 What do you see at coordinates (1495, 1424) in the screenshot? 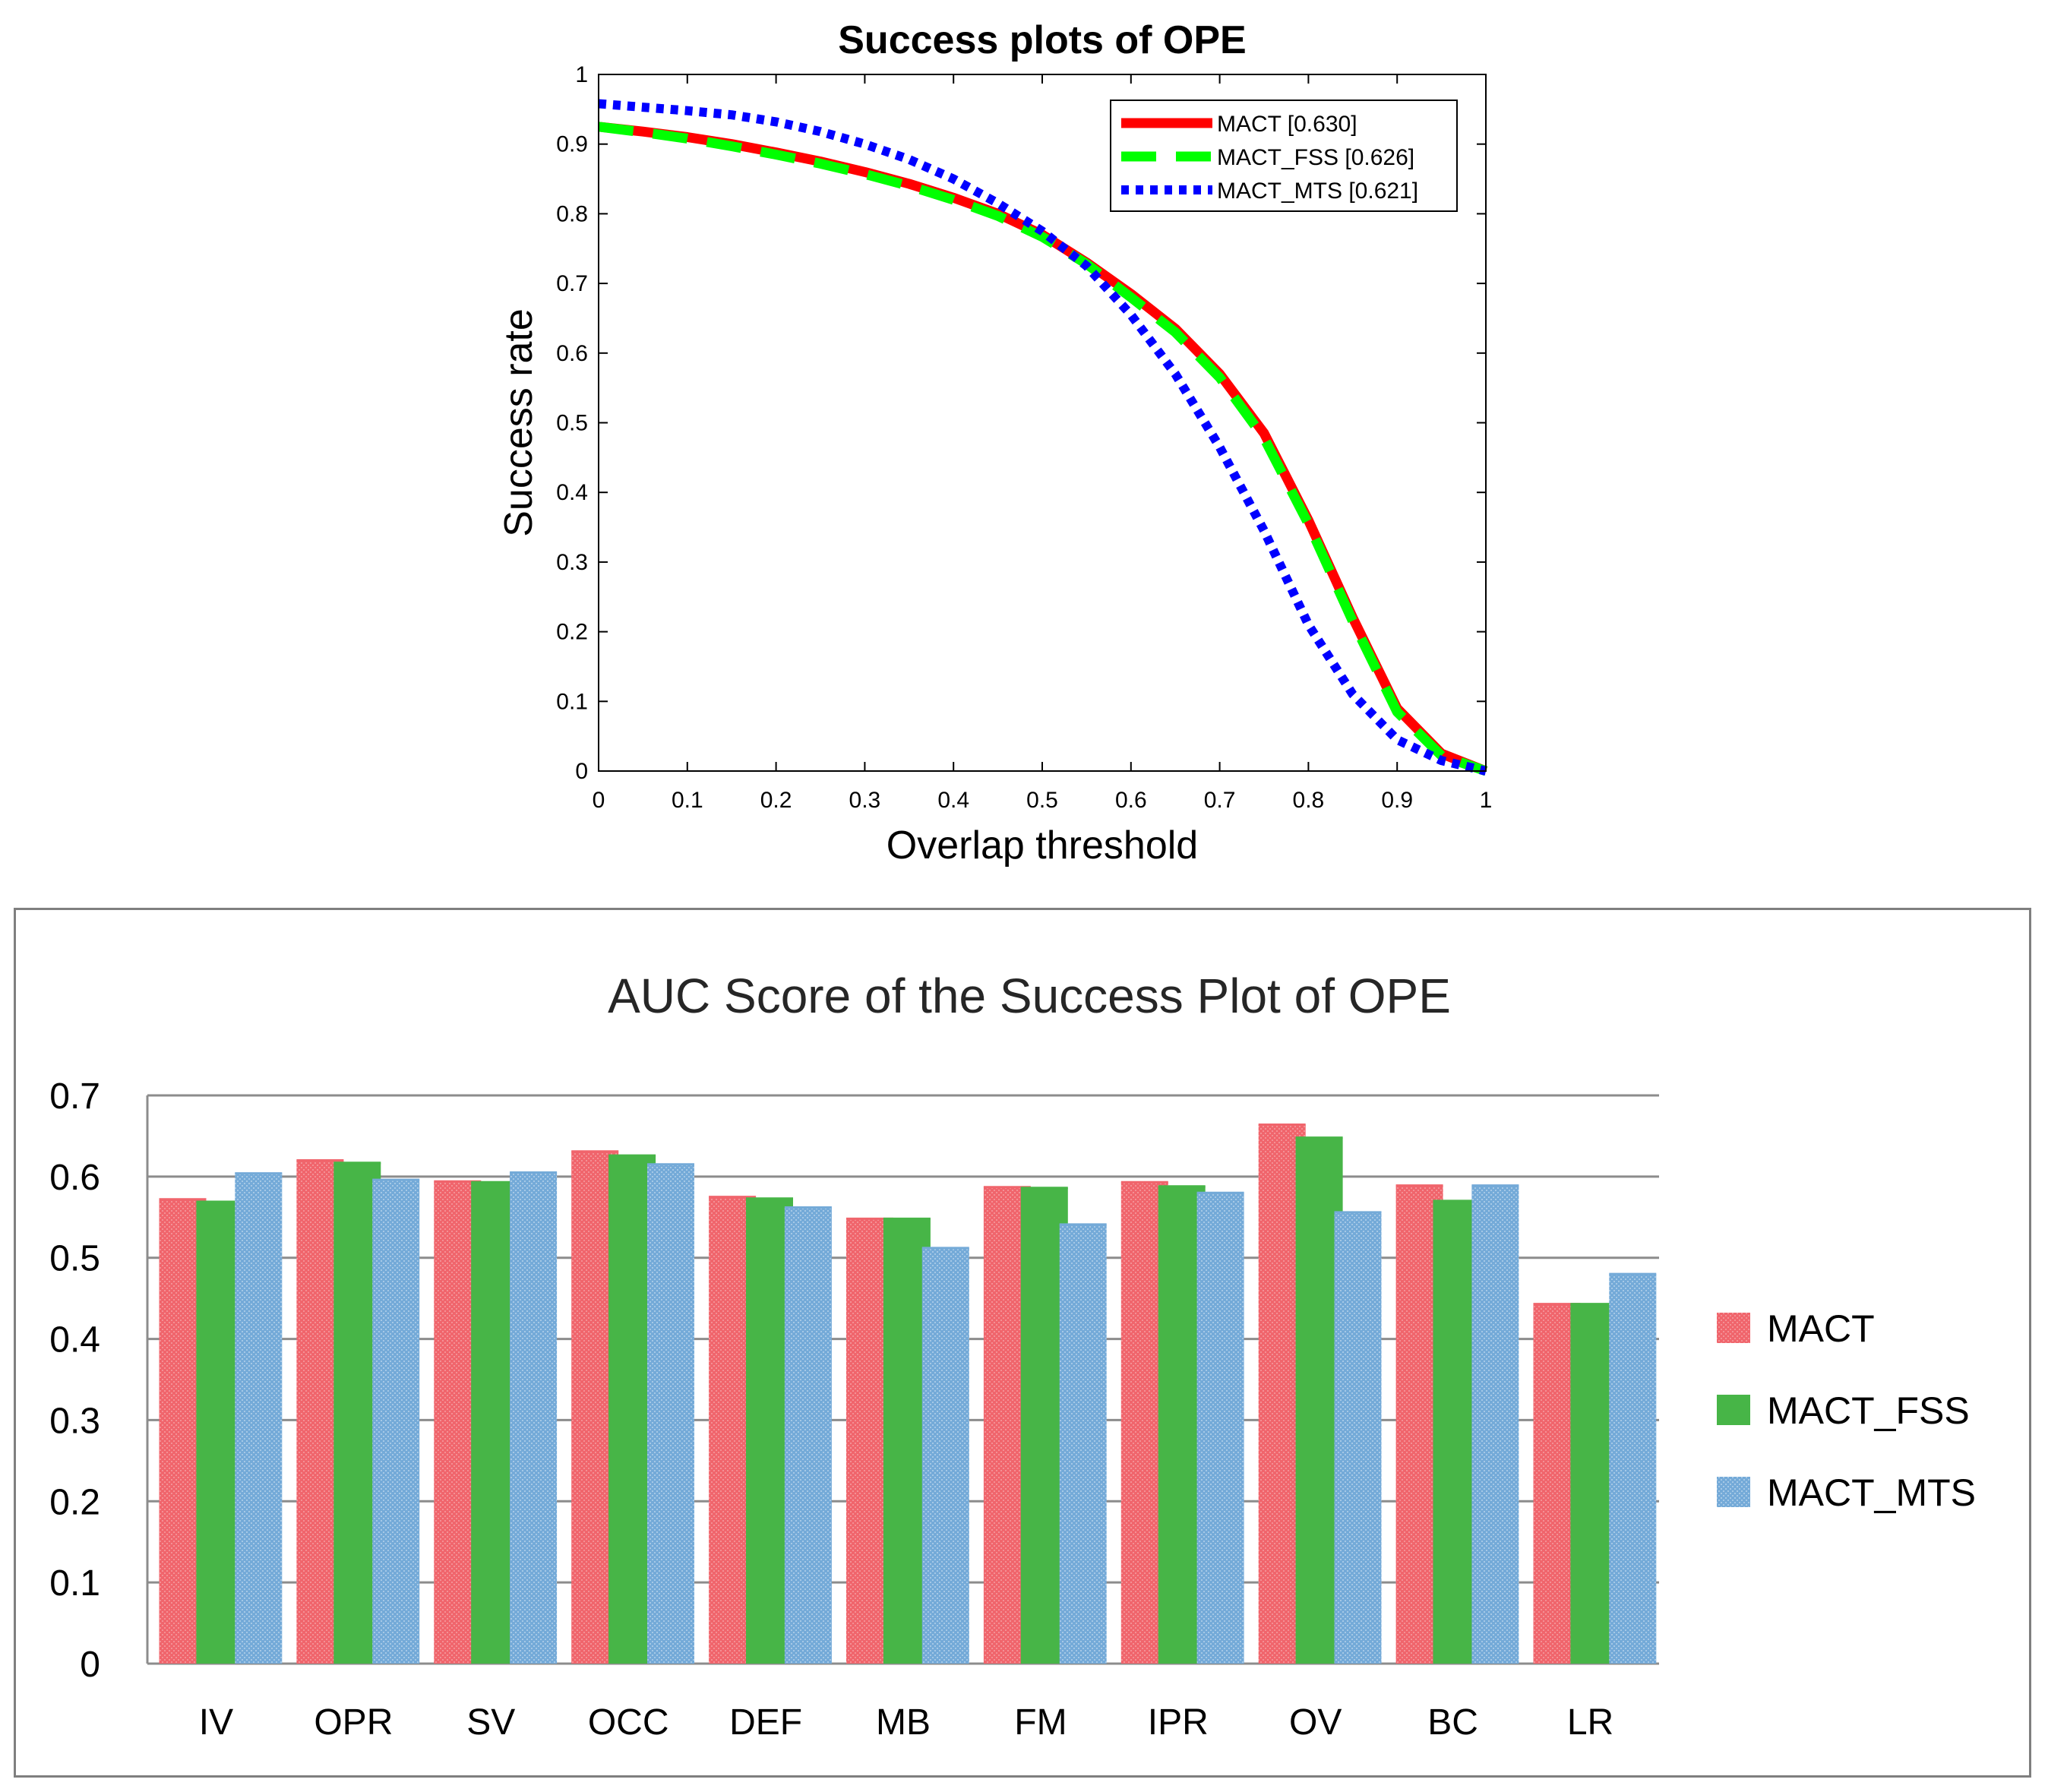
I see `bar-mact-mts-bc` at bounding box center [1495, 1424].